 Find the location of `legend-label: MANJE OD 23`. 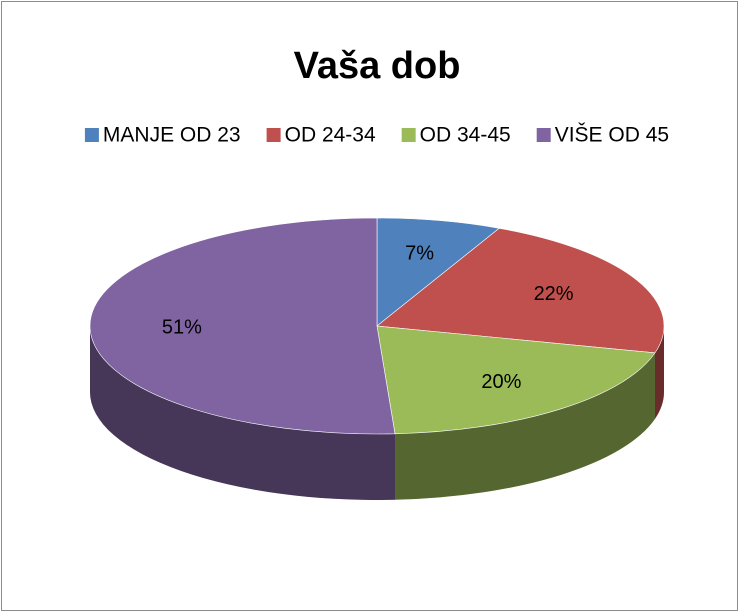

legend-label: MANJE OD 23 is located at coordinates (172, 135).